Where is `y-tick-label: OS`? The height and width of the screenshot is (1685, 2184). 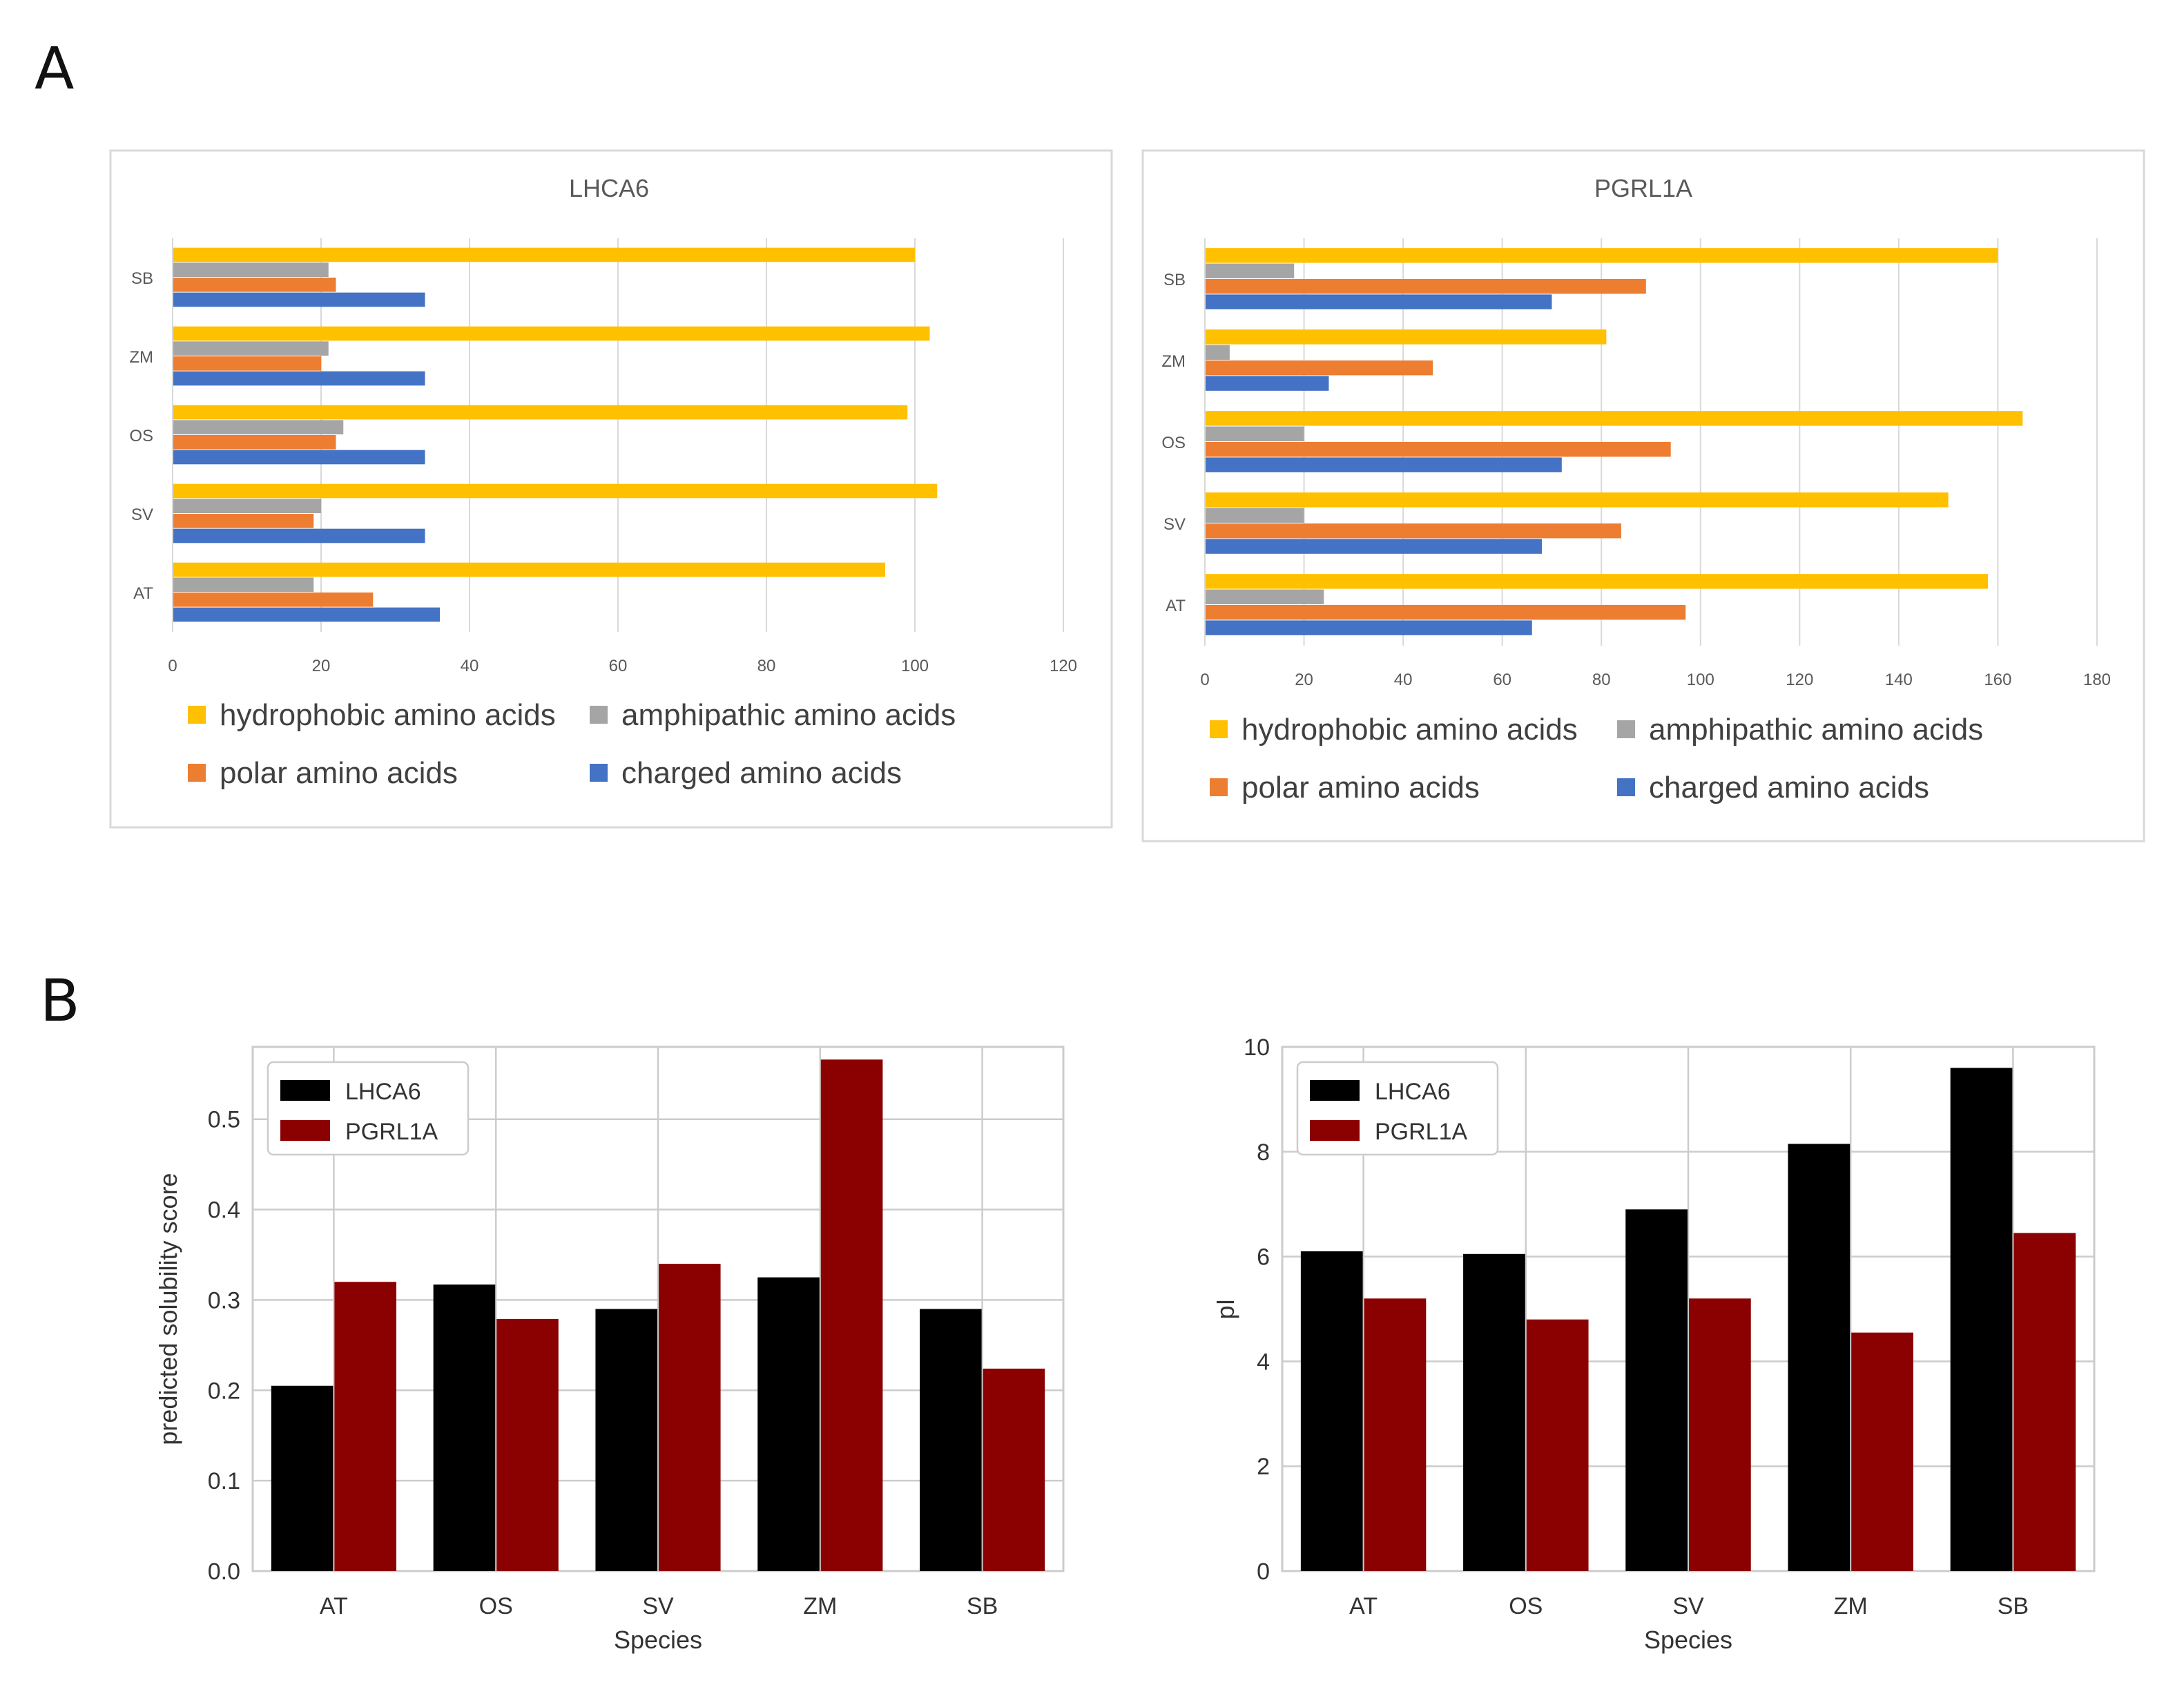 y-tick-label: OS is located at coordinates (141, 436).